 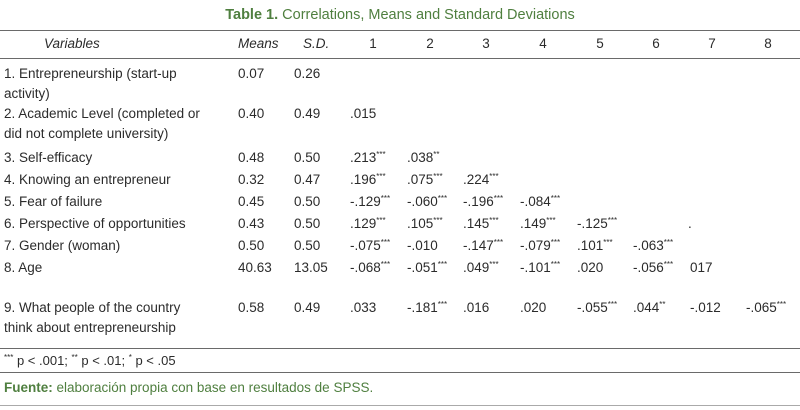 What do you see at coordinates (425, 179) in the screenshot?
I see `correlation-cell: .075***` at bounding box center [425, 179].